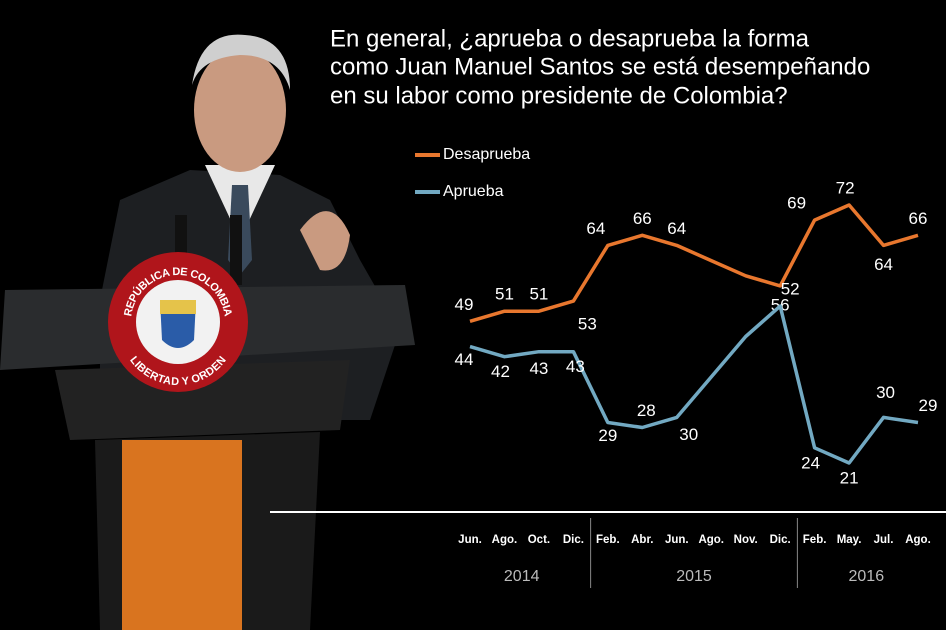 This screenshot has width=946, height=630. Describe the element at coordinates (884, 540) in the screenshot. I see `x-tick-label: Jul.` at that location.